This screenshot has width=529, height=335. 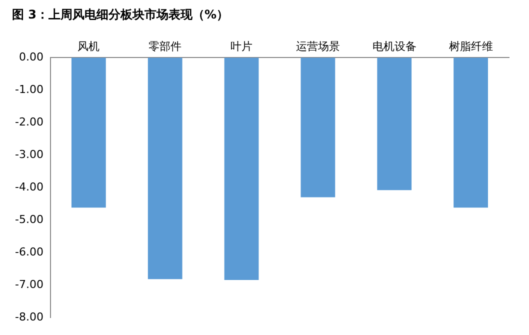 What do you see at coordinates (29, 187) in the screenshot?
I see `y-tick-label: -4.00` at bounding box center [29, 187].